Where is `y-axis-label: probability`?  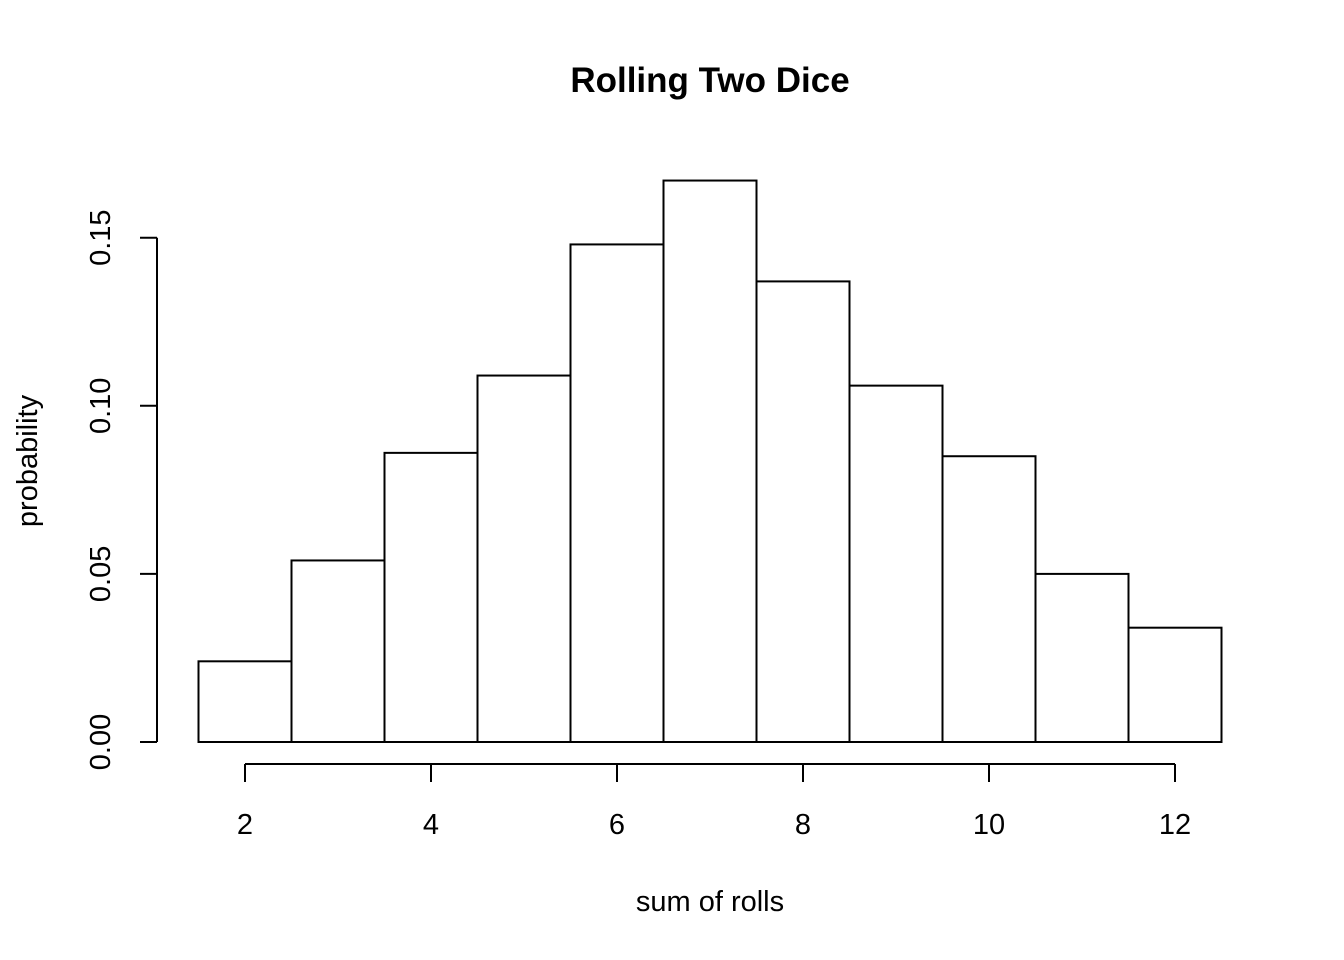
y-axis-label: probability is located at coordinates (28, 460).